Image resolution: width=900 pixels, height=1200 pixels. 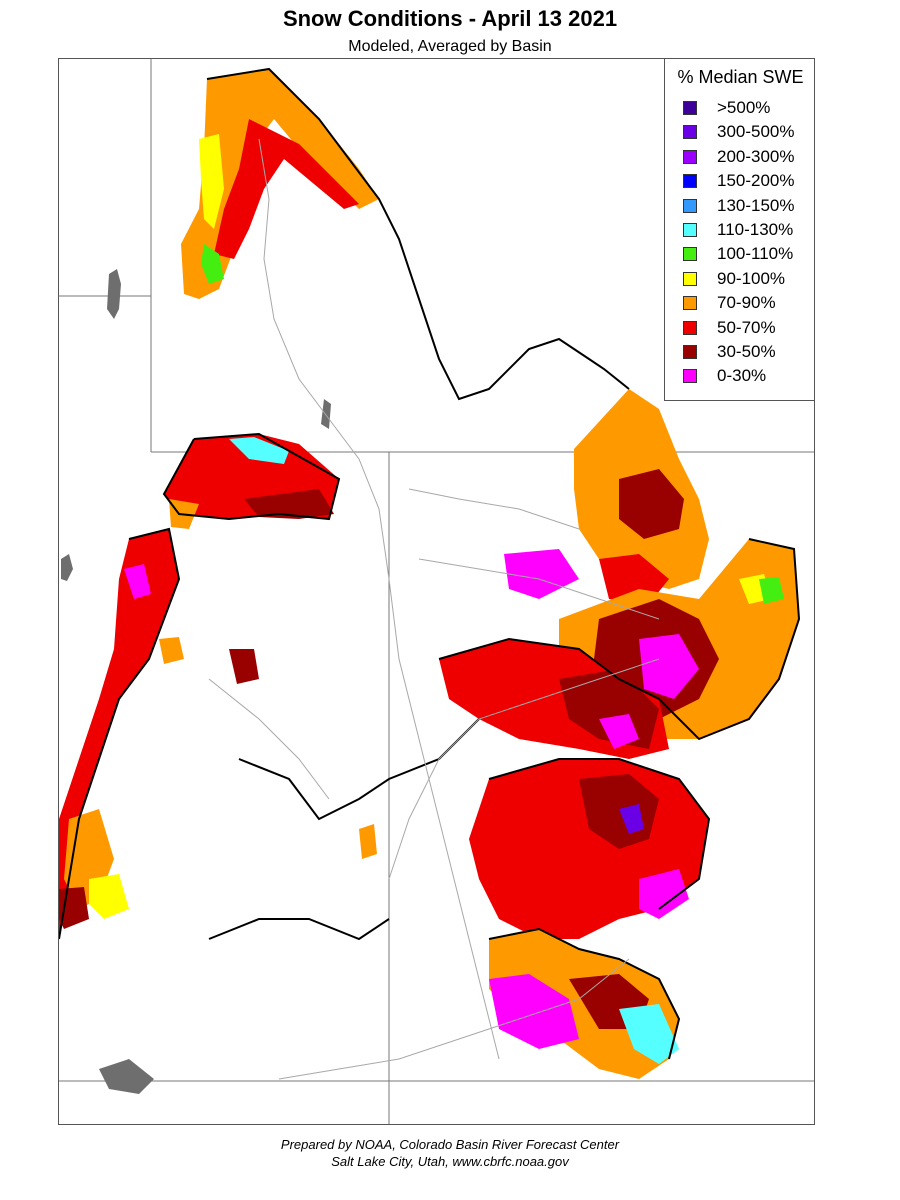 I want to click on boundary-green-river-north, so click(x=418, y=234).